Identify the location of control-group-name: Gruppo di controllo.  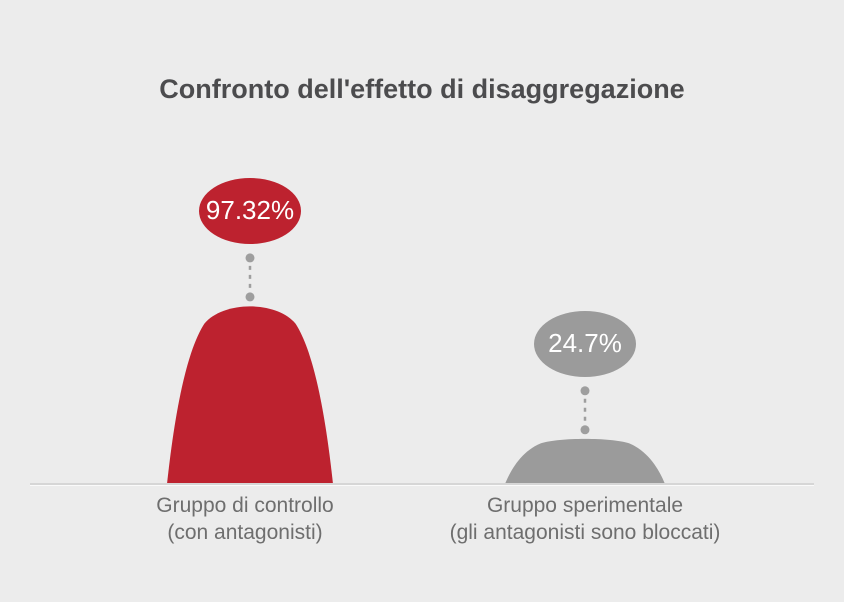
(245, 505).